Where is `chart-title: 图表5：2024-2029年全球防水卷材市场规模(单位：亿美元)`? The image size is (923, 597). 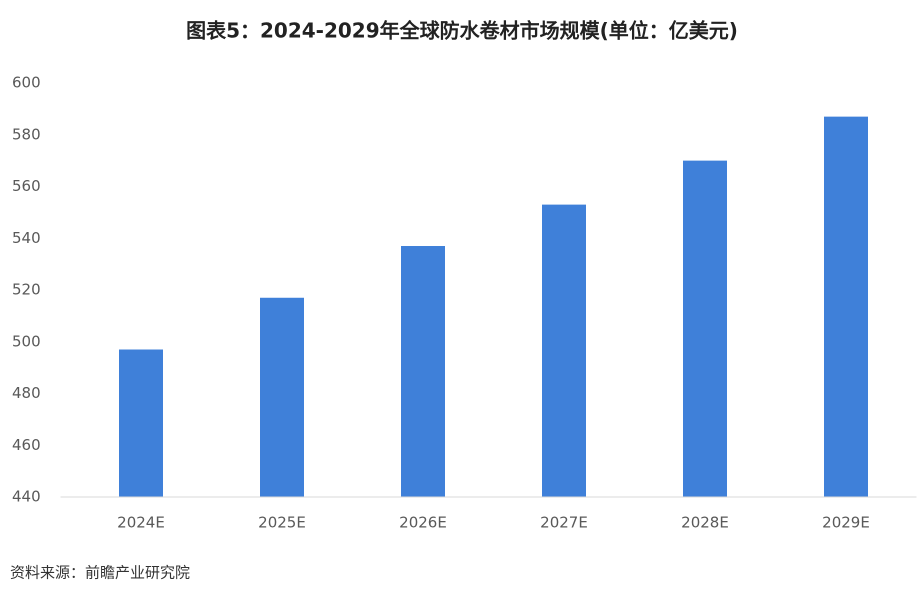 chart-title: 图表5：2024-2029年全球防水卷材市场规模(单位：亿美元) is located at coordinates (462, 31).